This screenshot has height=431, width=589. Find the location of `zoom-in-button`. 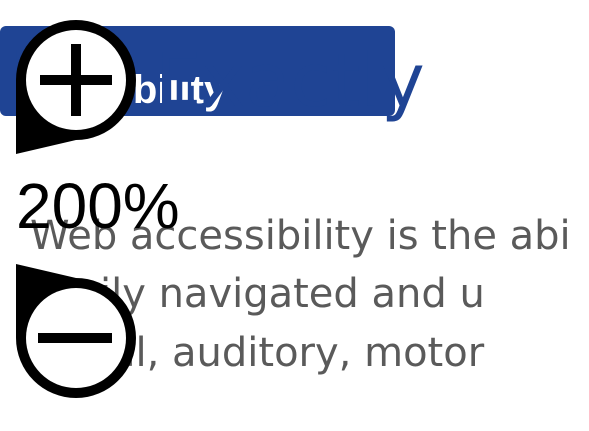

zoom-in-button is located at coordinates (74, 80).